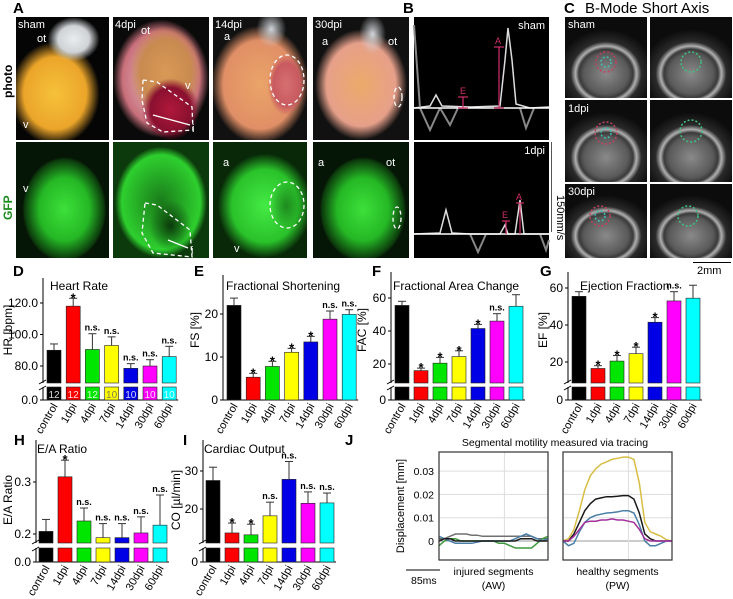 The width and height of the screenshot is (733, 599). Describe the element at coordinates (188, 86) in the screenshot. I see `mark-v: v` at that location.